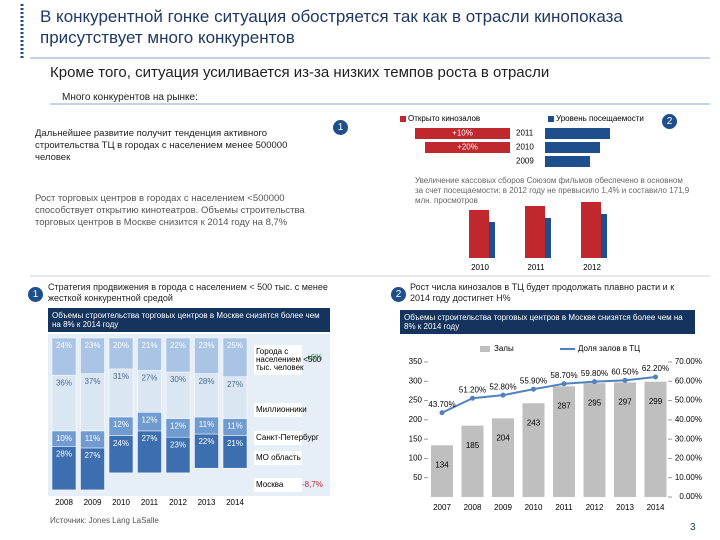  What do you see at coordinates (548, 395) in the screenshot?
I see `line` at bounding box center [548, 395].